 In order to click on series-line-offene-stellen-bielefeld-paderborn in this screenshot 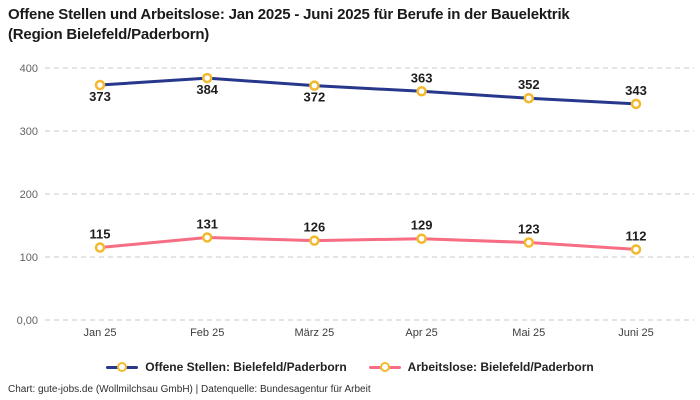, I will do `click(368, 91)`.